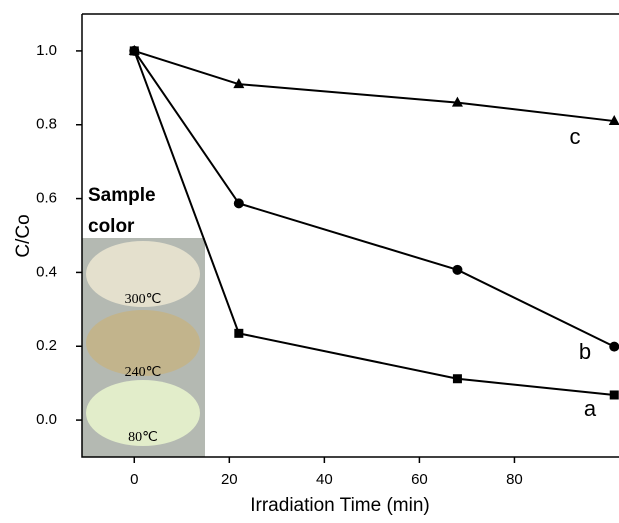  Describe the element at coordinates (374, 86) in the screenshot. I see `series-line` at that location.